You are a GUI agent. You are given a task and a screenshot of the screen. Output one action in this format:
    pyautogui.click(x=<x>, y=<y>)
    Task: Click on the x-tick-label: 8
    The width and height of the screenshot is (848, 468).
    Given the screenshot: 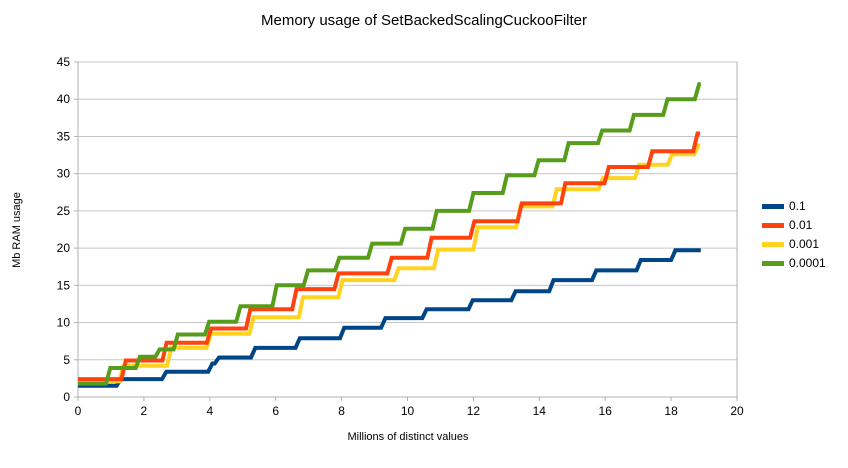 What is the action you would take?
    pyautogui.click(x=341, y=411)
    